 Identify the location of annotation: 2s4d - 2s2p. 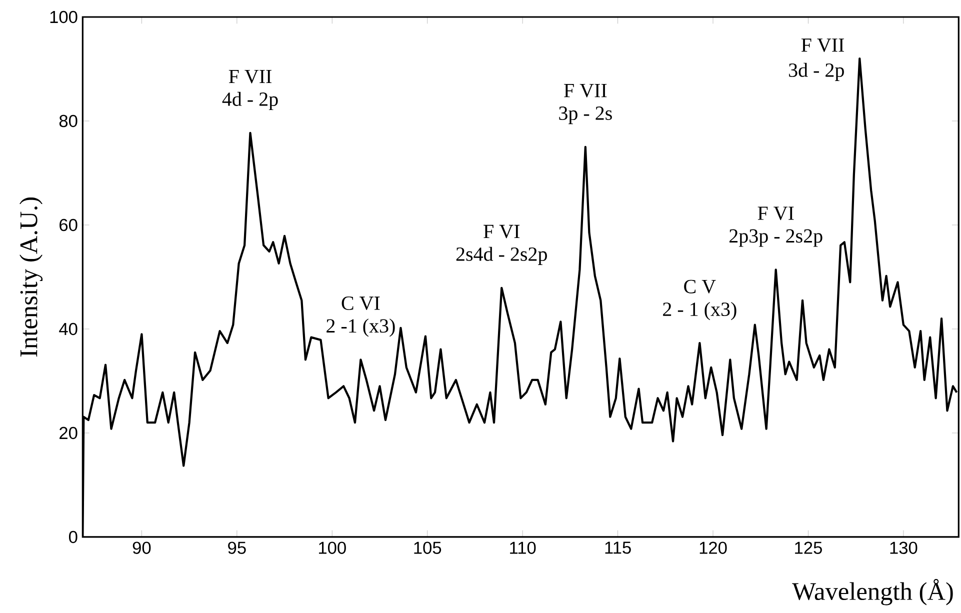
(501, 255).